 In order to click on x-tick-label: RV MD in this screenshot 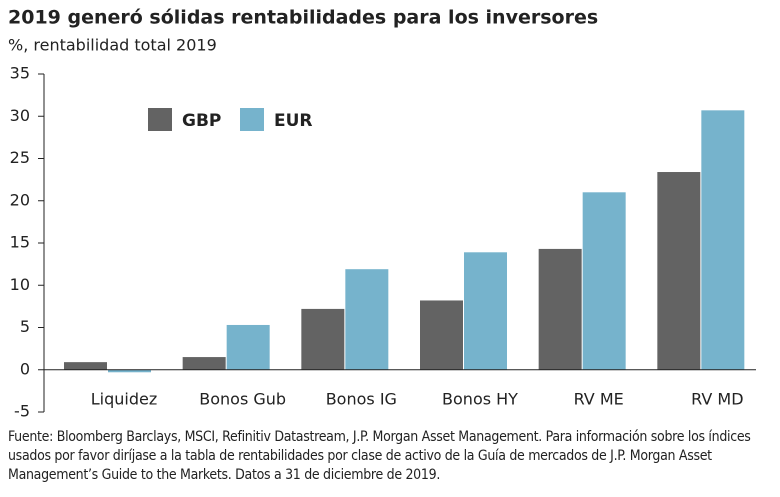, I will do `click(717, 399)`.